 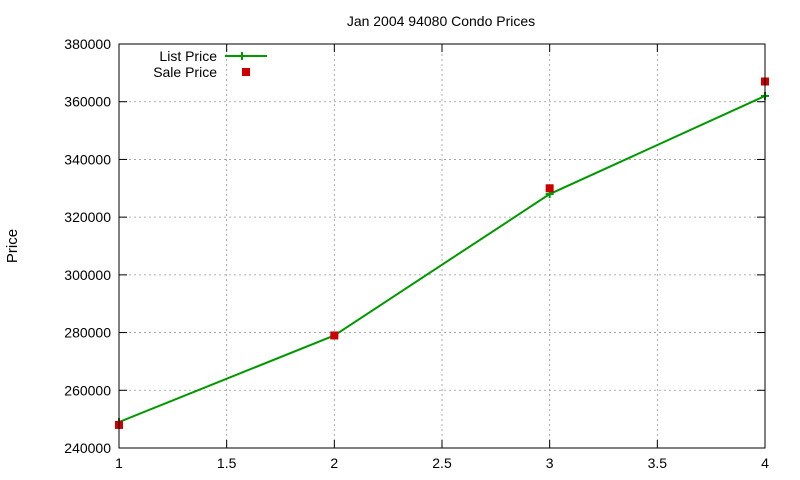 What do you see at coordinates (87, 390) in the screenshot?
I see `y-tick-label: 260000` at bounding box center [87, 390].